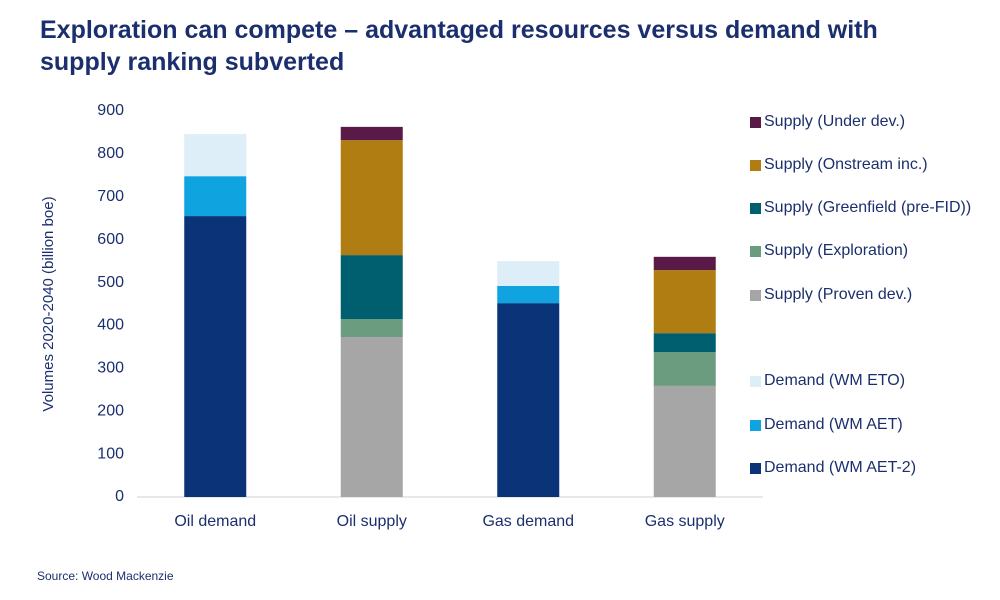 The image size is (1000, 600). I want to click on legend-label: Supply (Exploration), so click(836, 250).